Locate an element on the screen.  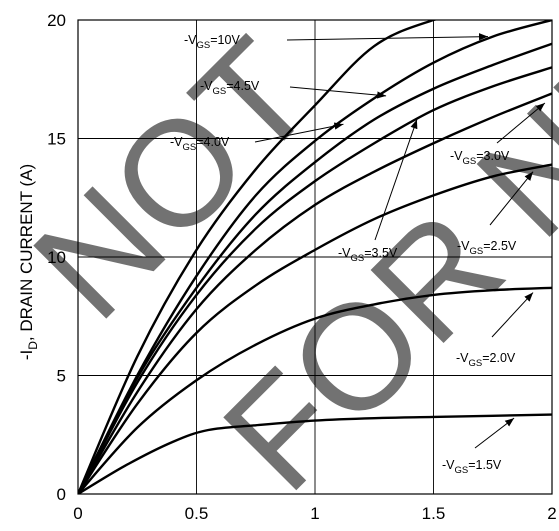
series-label: -VGS=10V is located at coordinates (212, 42).